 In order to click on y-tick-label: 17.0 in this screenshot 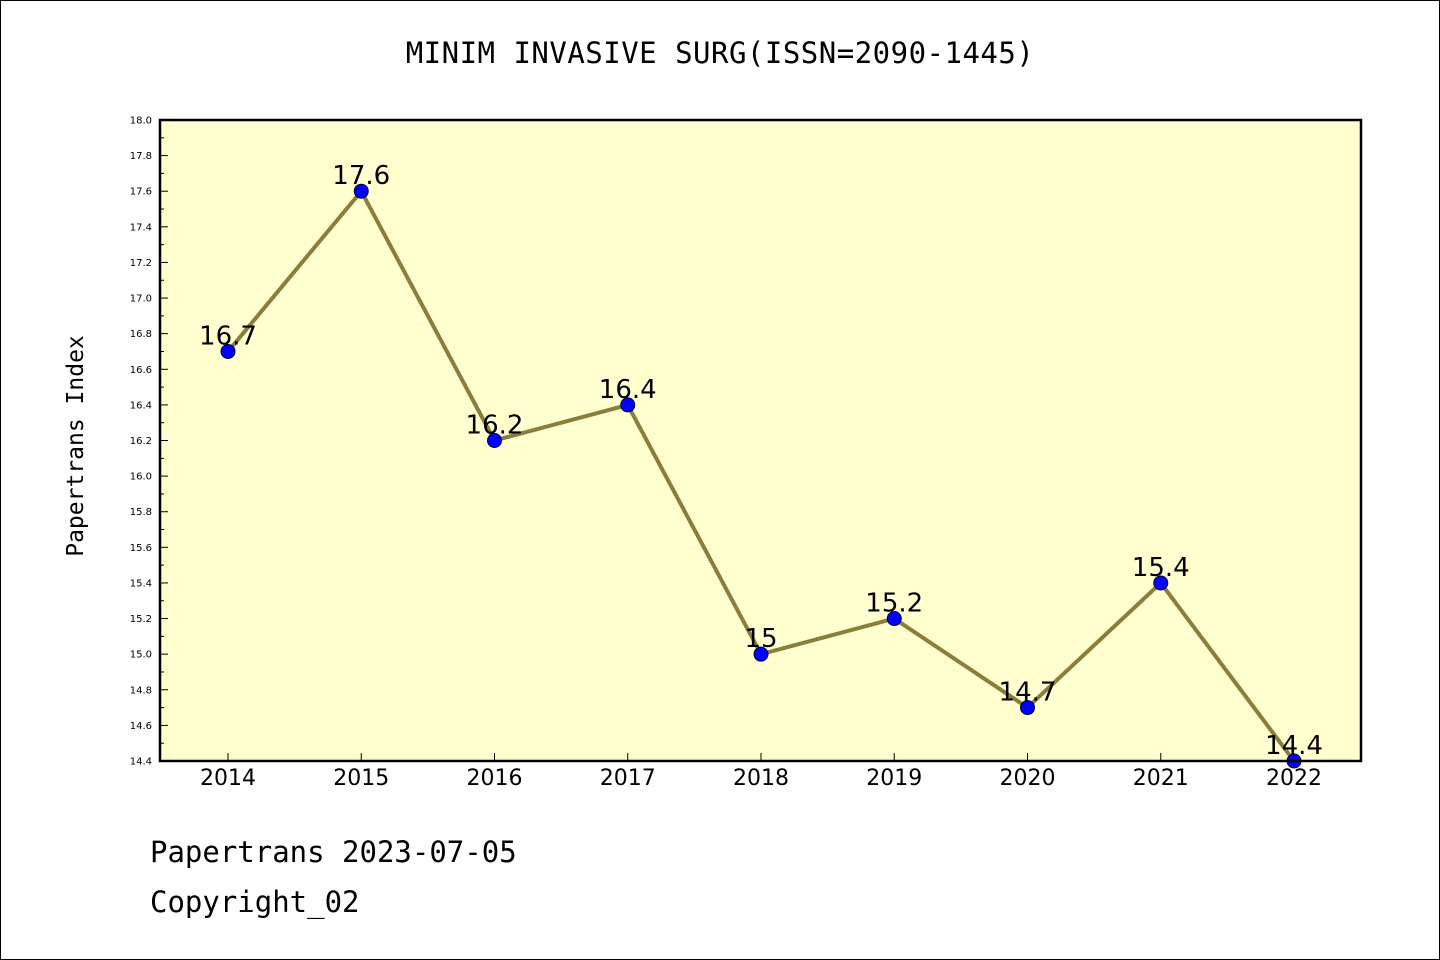, I will do `click(141, 299)`.